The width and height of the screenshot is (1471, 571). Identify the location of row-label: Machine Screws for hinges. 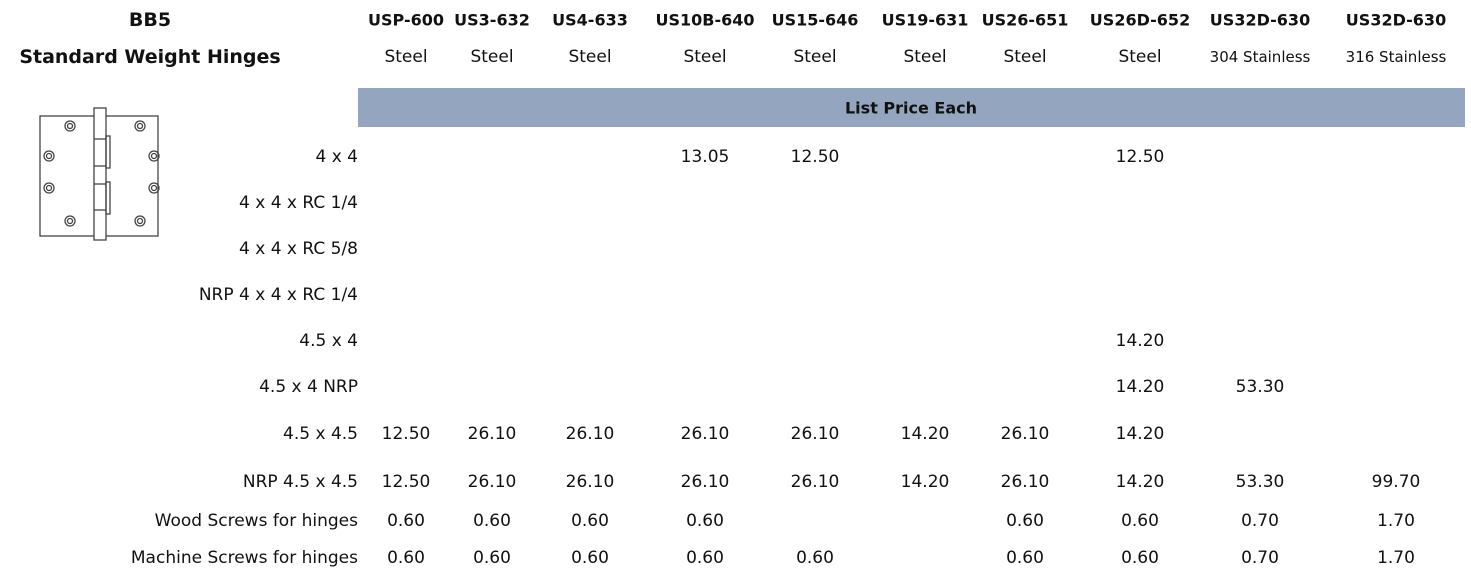
(244, 558).